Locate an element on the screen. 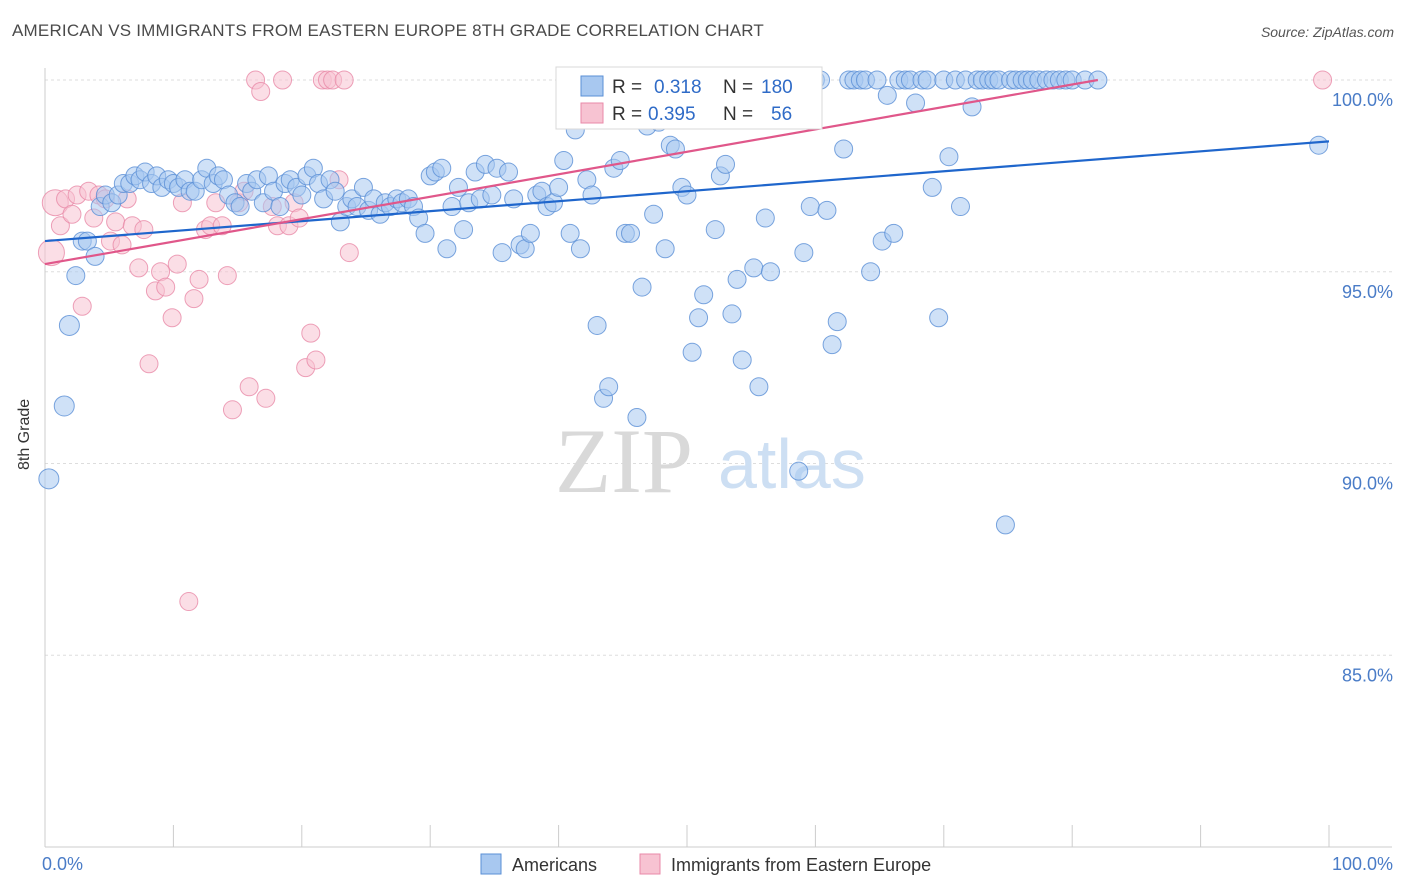 Image resolution: width=1406 pixels, height=892 pixels. y-tick-label: 100.0% is located at coordinates (1362, 100).